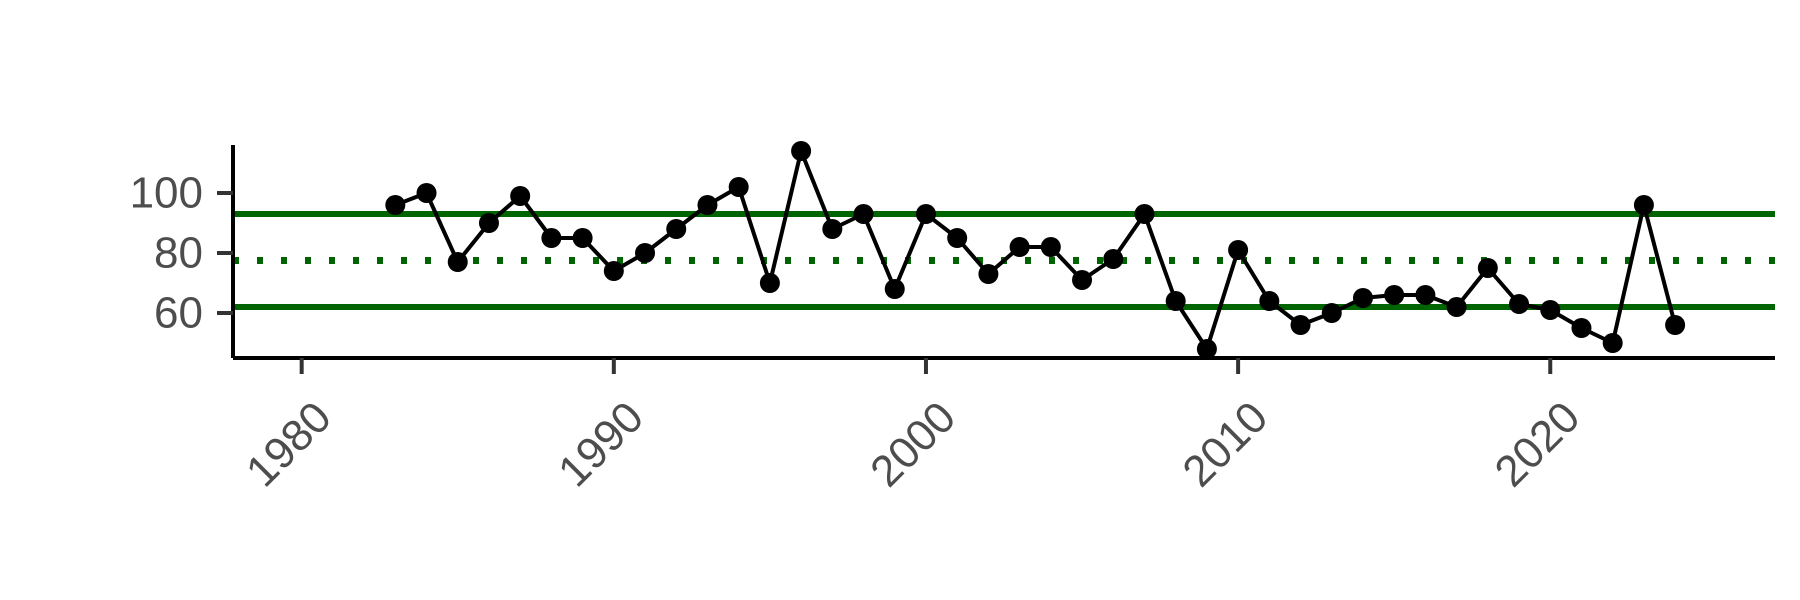  I want to click on x-tick-label: 2000, so click(913, 444).